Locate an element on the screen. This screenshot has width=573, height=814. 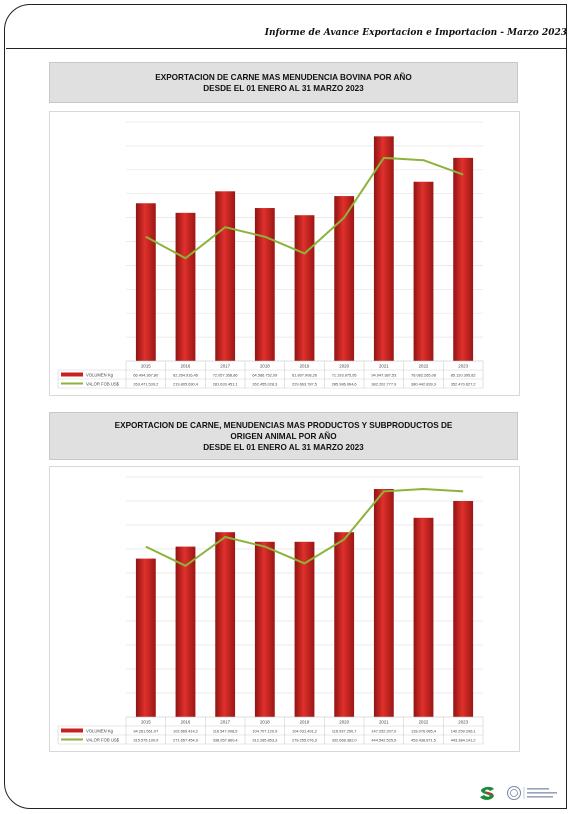
volumen-value-2015: 66.494.367,80 is located at coordinates (146, 375).